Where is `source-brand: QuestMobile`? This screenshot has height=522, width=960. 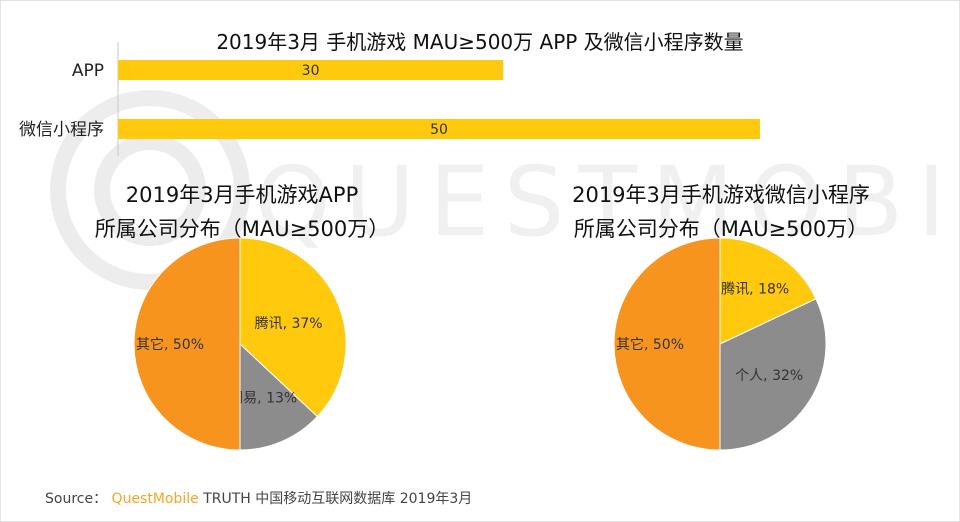
source-brand: QuestMobile is located at coordinates (155, 499).